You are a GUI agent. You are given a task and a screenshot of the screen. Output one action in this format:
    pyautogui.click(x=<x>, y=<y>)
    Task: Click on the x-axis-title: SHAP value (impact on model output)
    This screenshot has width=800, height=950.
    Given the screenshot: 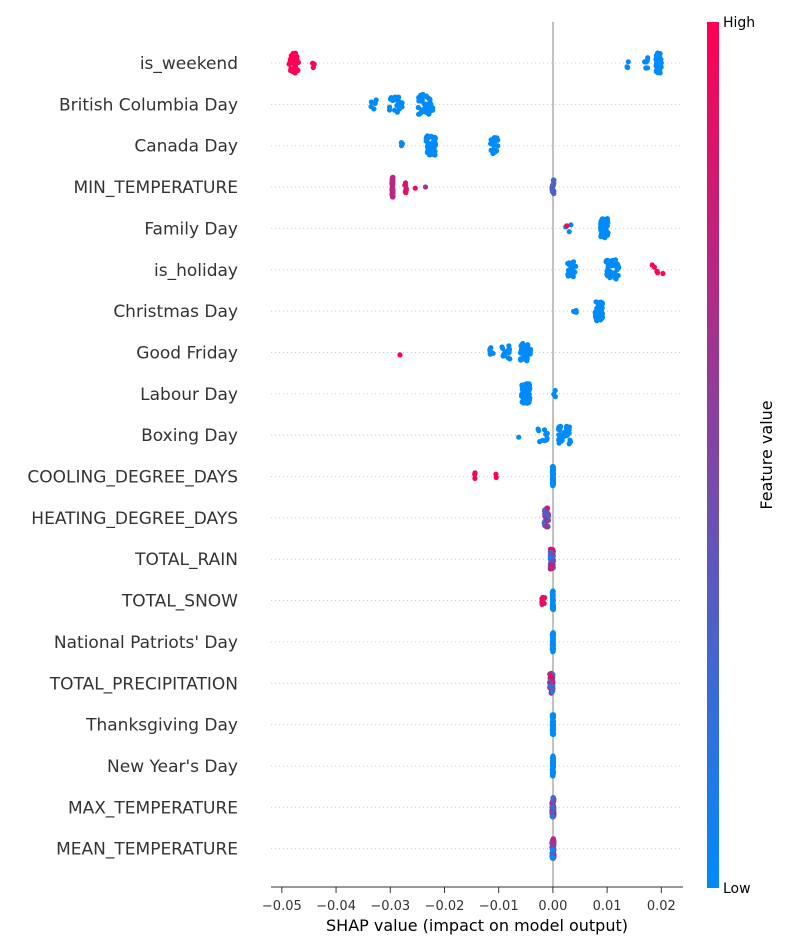 What is the action you would take?
    pyautogui.click(x=477, y=925)
    